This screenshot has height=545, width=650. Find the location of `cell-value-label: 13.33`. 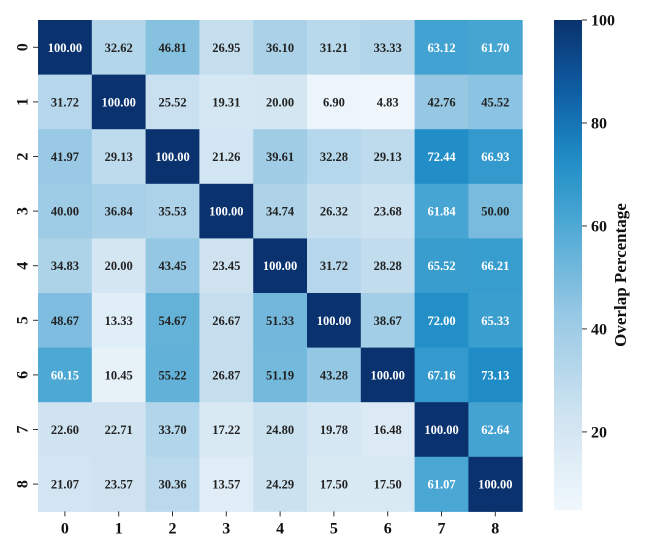

cell-value-label: 13.33 is located at coordinates (119, 321).